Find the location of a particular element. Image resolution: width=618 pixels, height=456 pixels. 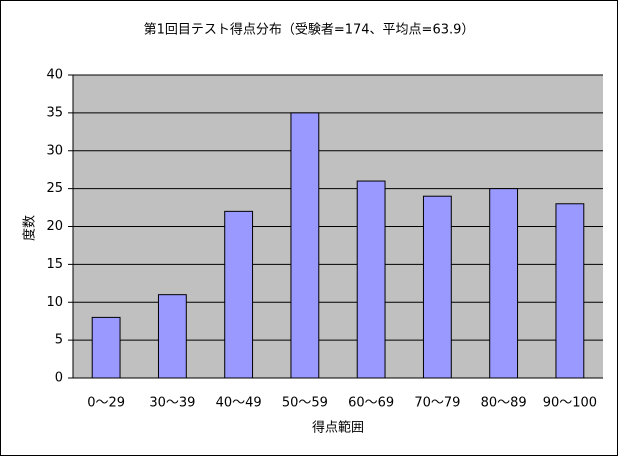

x-tick-label: 90～100 is located at coordinates (570, 403).